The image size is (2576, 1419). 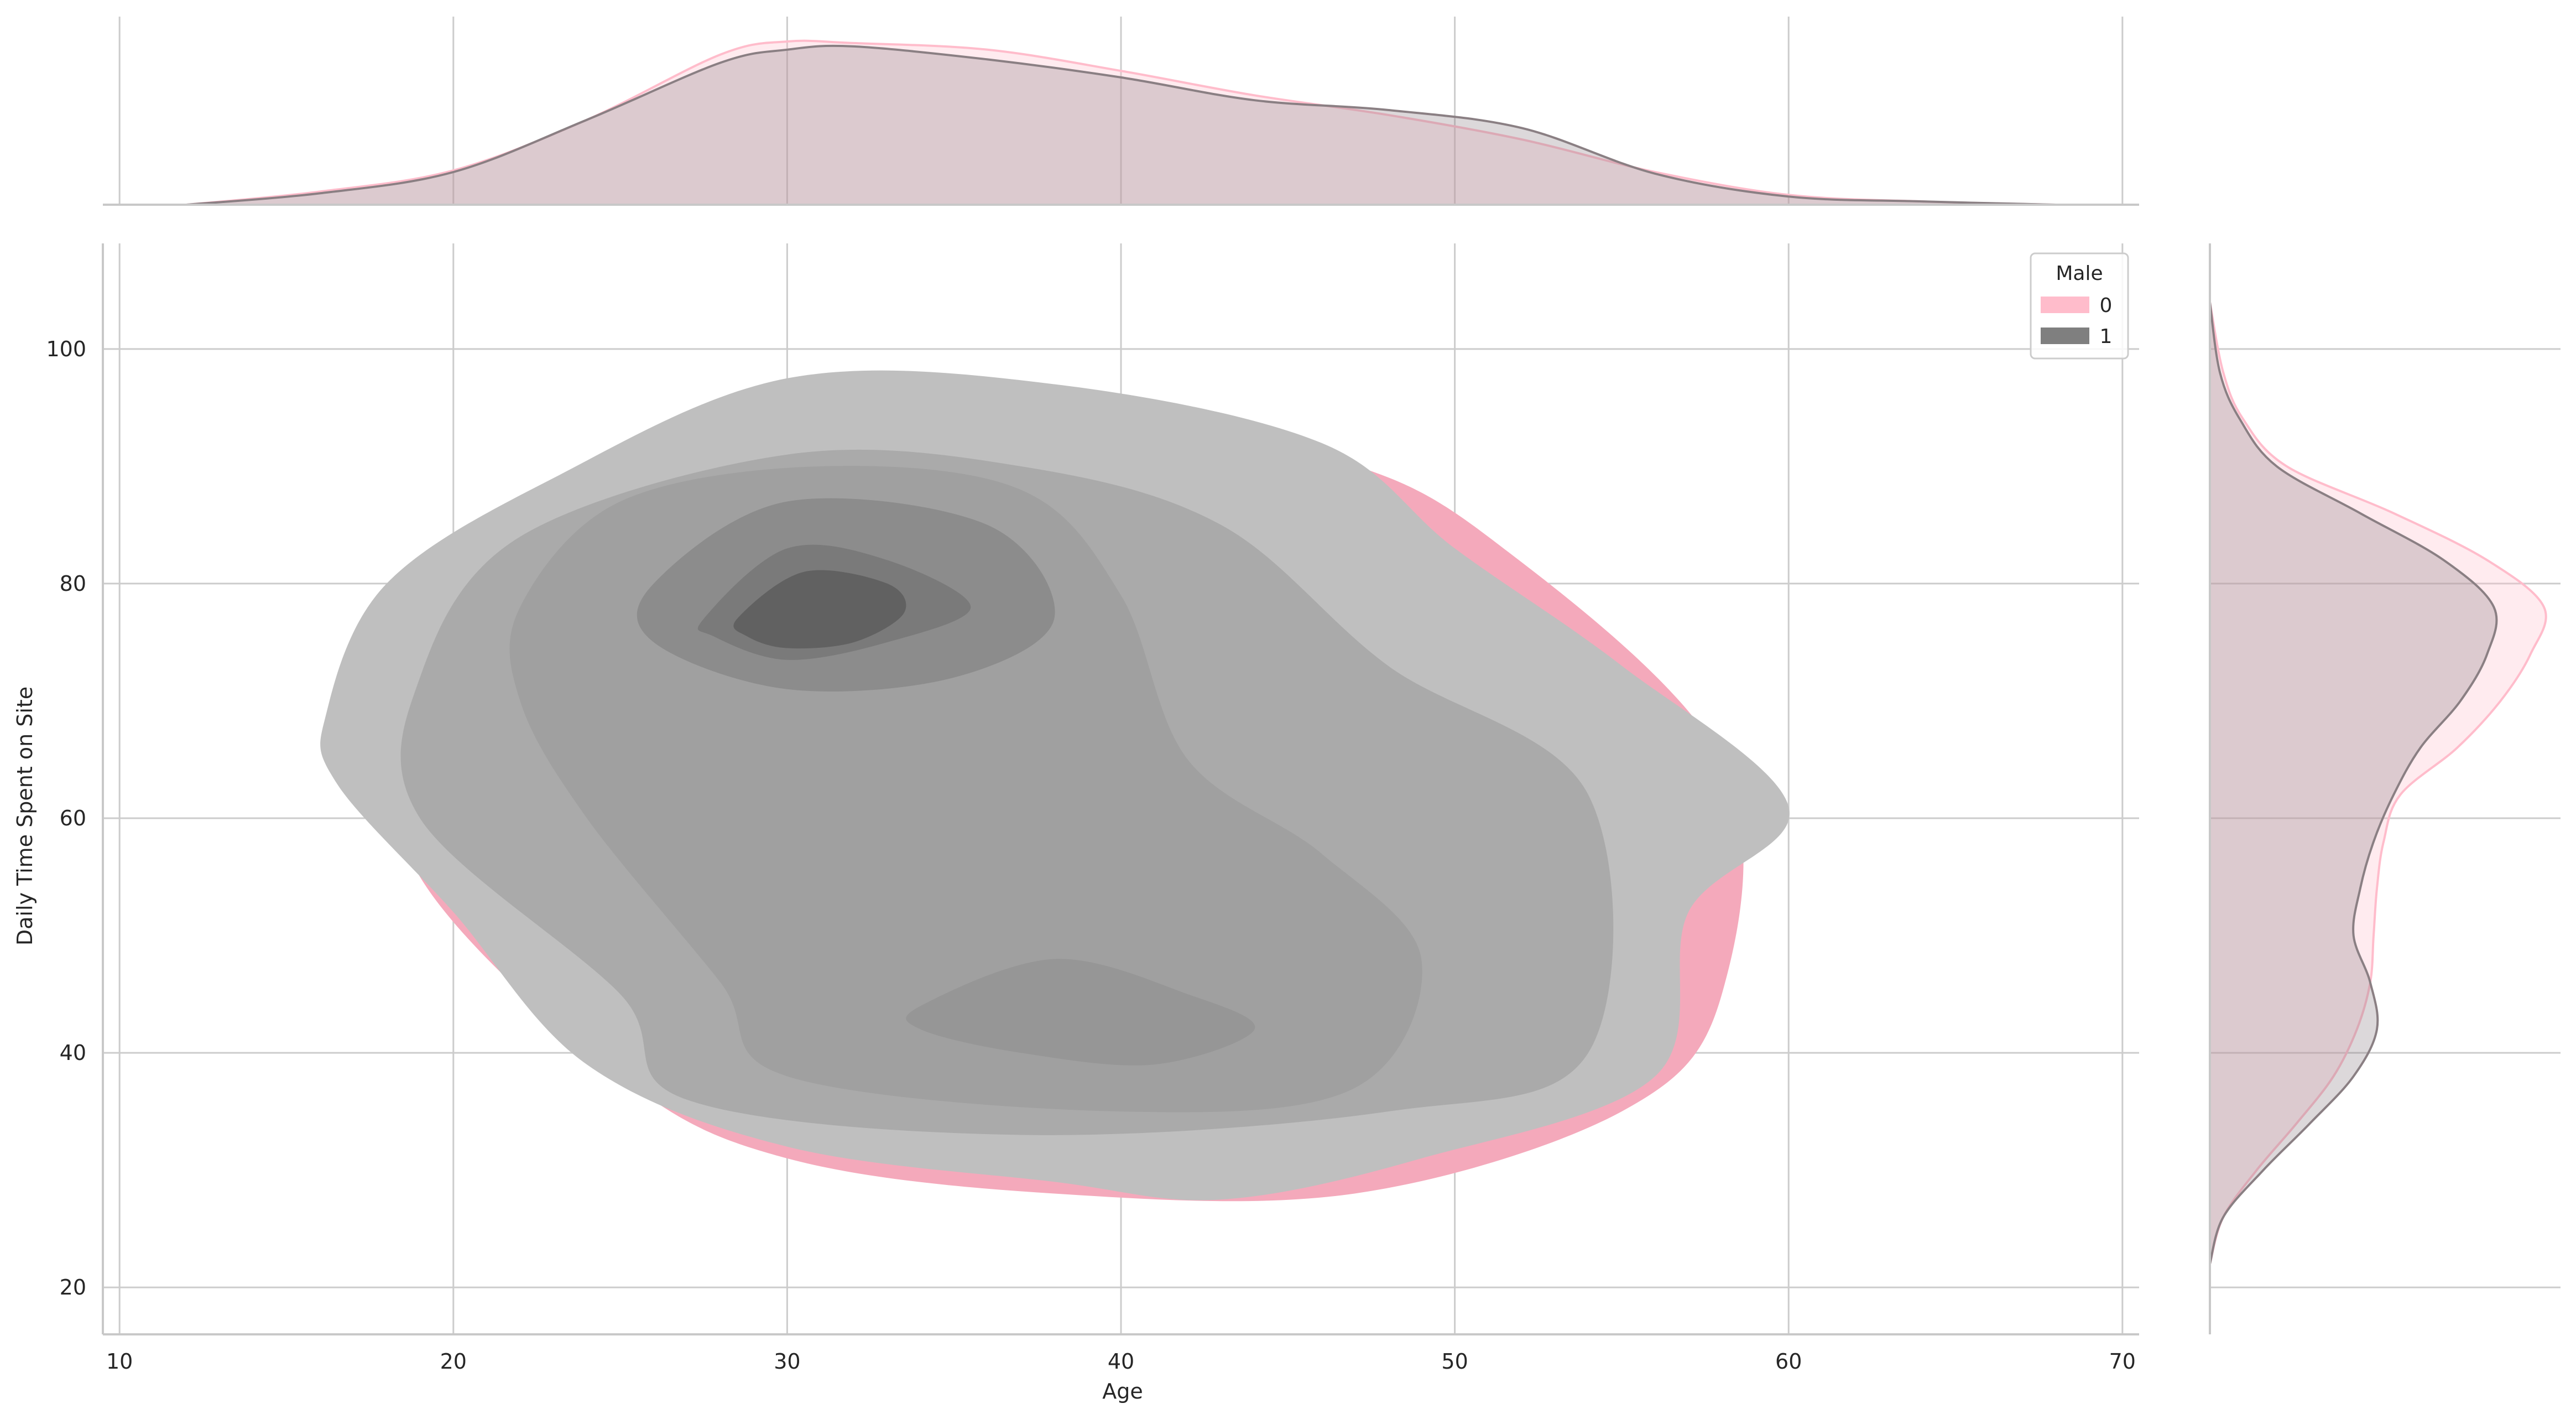 I want to click on x-axis-label: Age, so click(x=1122, y=1391).